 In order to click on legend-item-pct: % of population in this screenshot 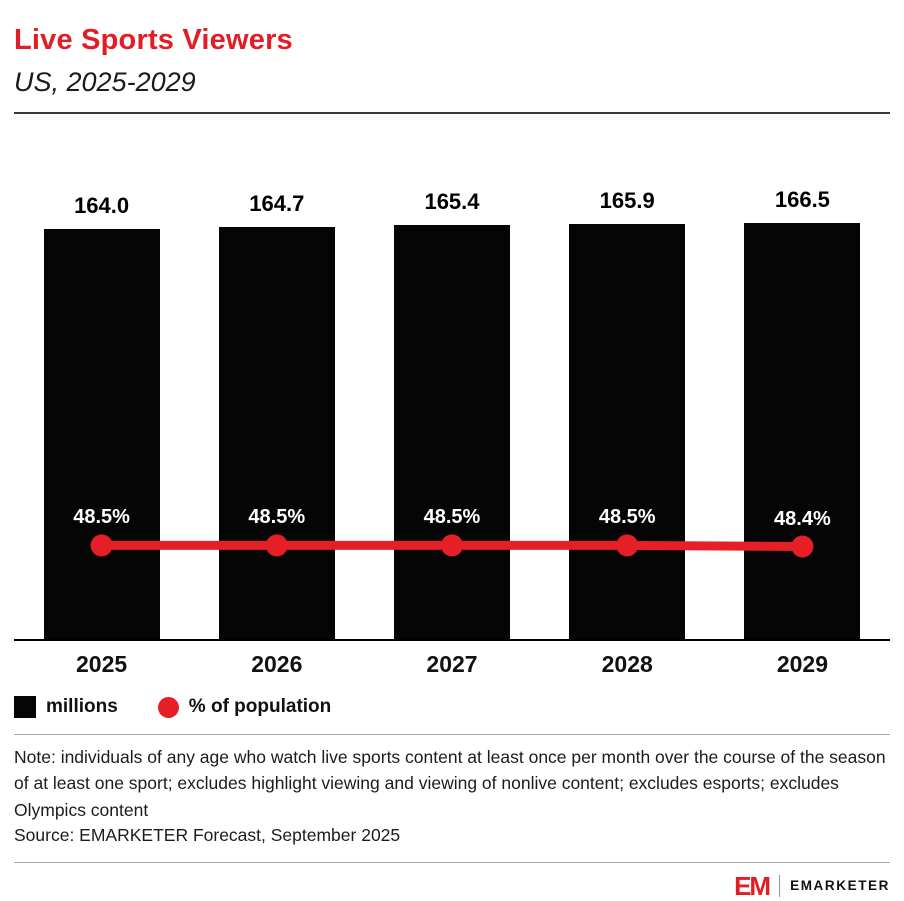, I will do `click(244, 707)`.